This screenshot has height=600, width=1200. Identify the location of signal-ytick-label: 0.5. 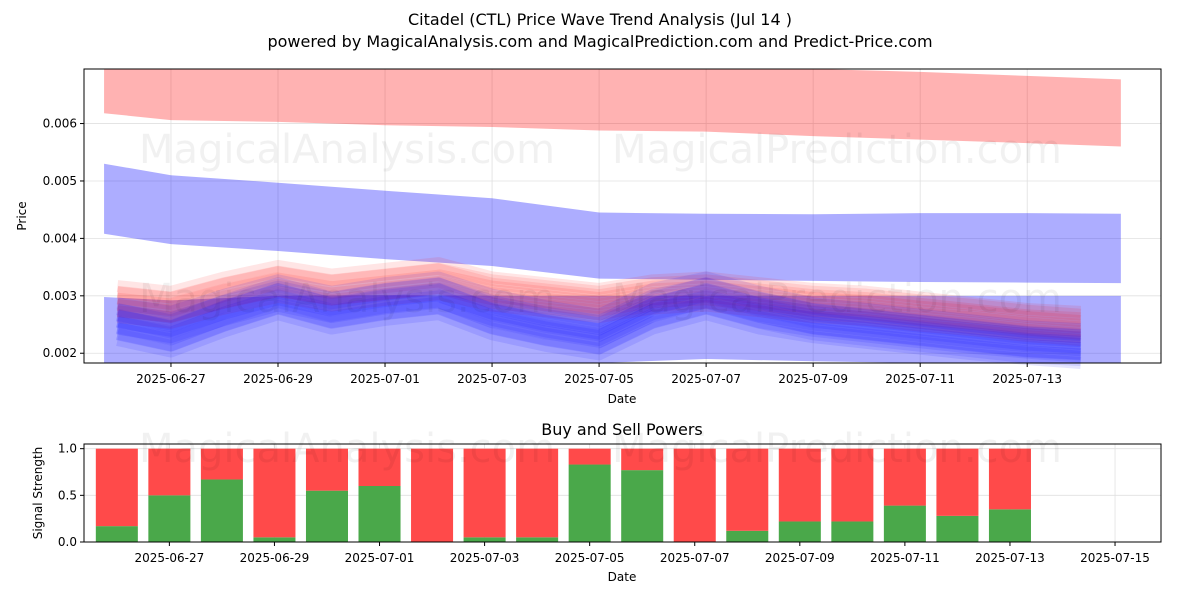
(67, 495).